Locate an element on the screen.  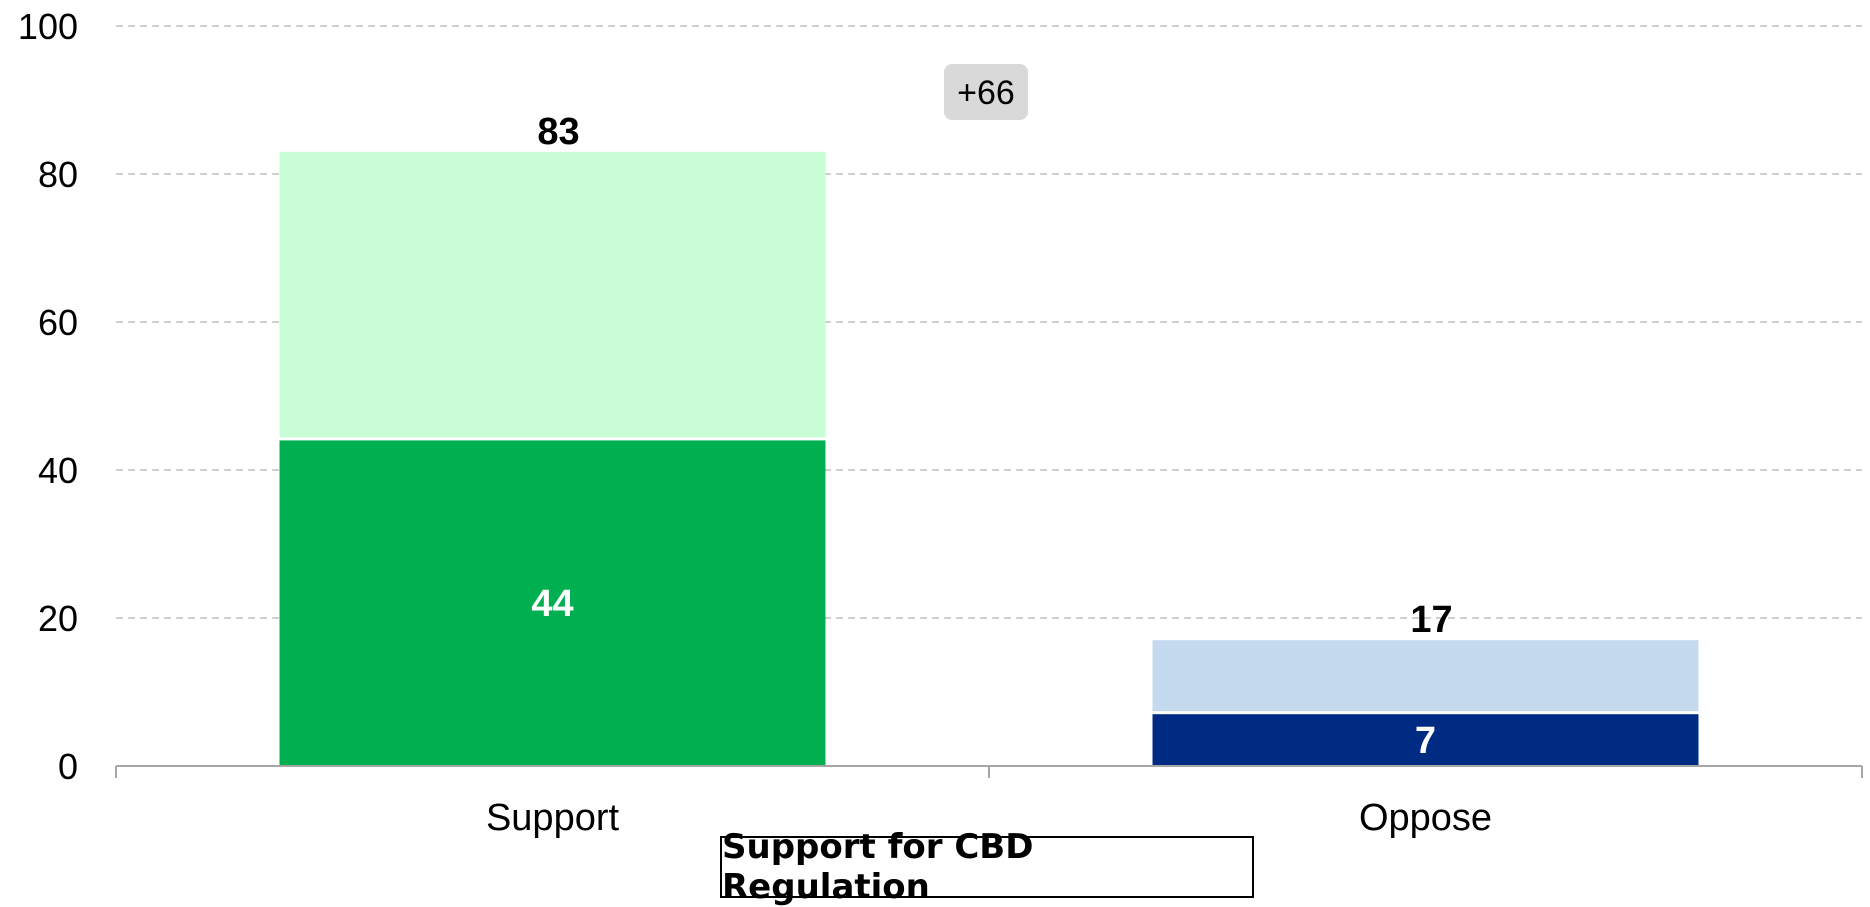
segment-value-label: 7 is located at coordinates (1425, 741).